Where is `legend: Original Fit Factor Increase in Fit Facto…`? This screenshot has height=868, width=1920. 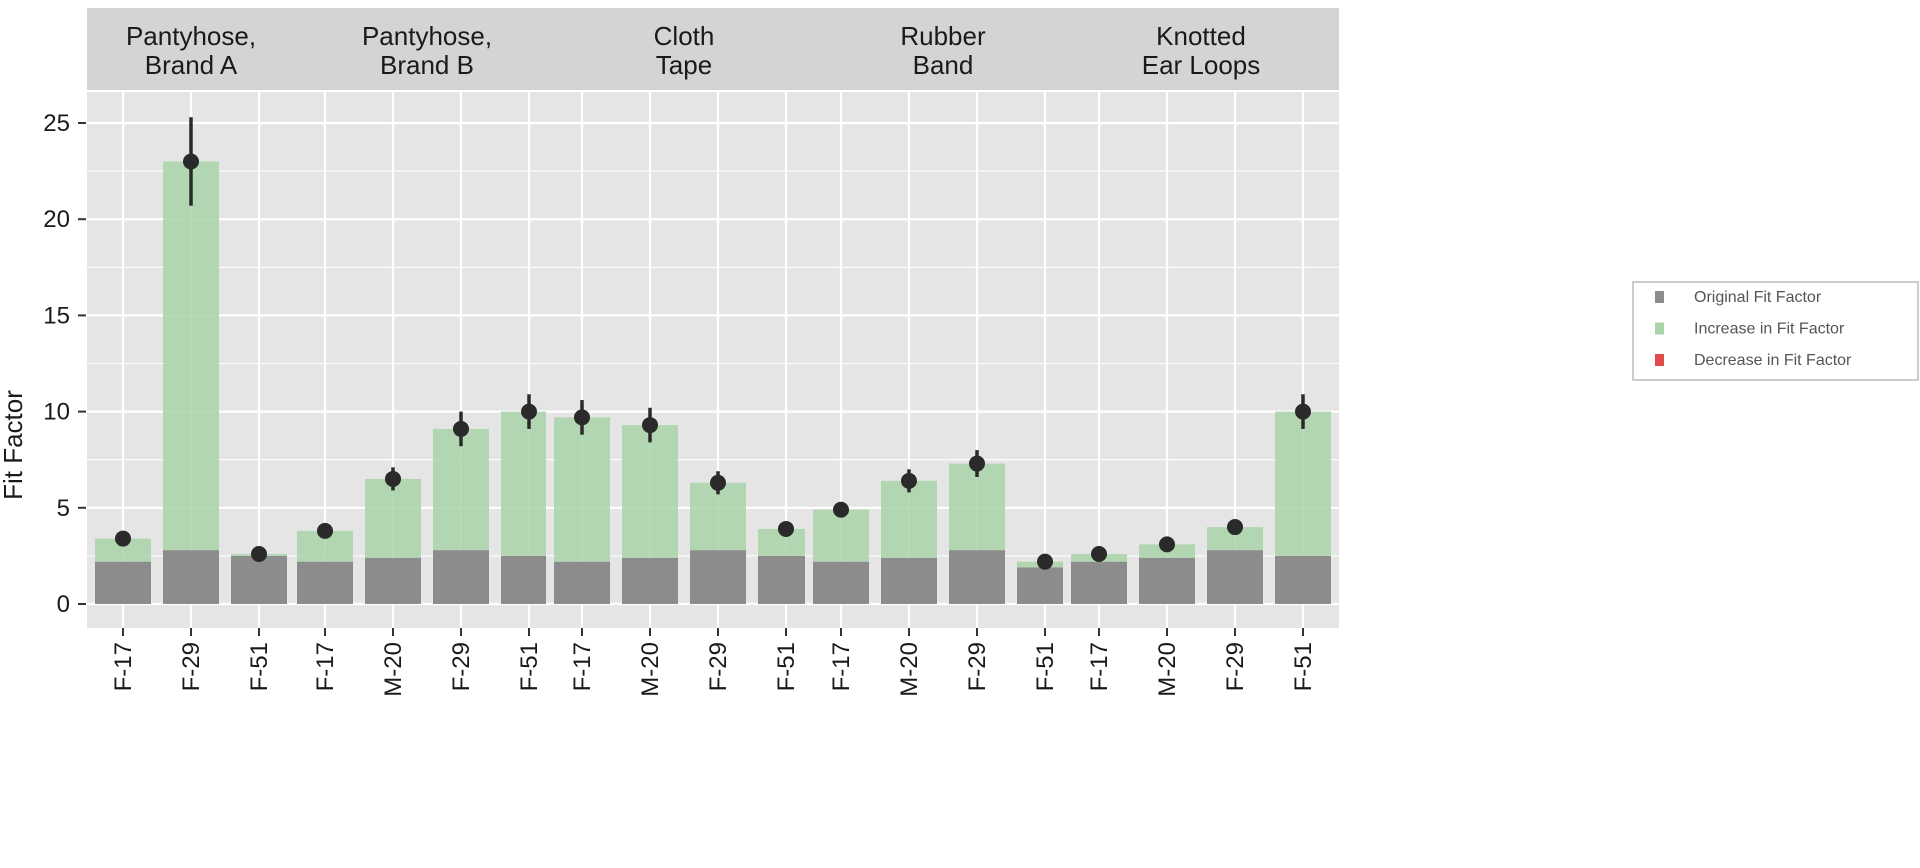
legend: Original Fit Factor Increase in Fit Facto… is located at coordinates (1775, 331).